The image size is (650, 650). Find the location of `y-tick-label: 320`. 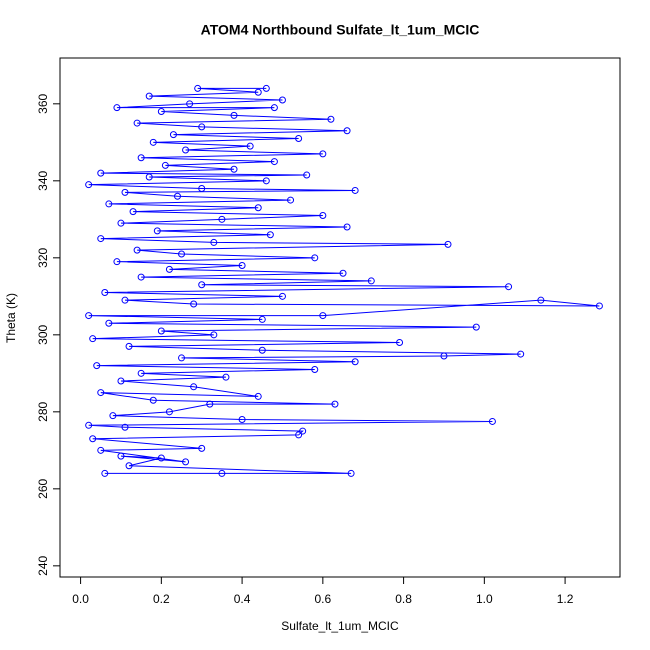

y-tick-label: 320 is located at coordinates (43, 257).